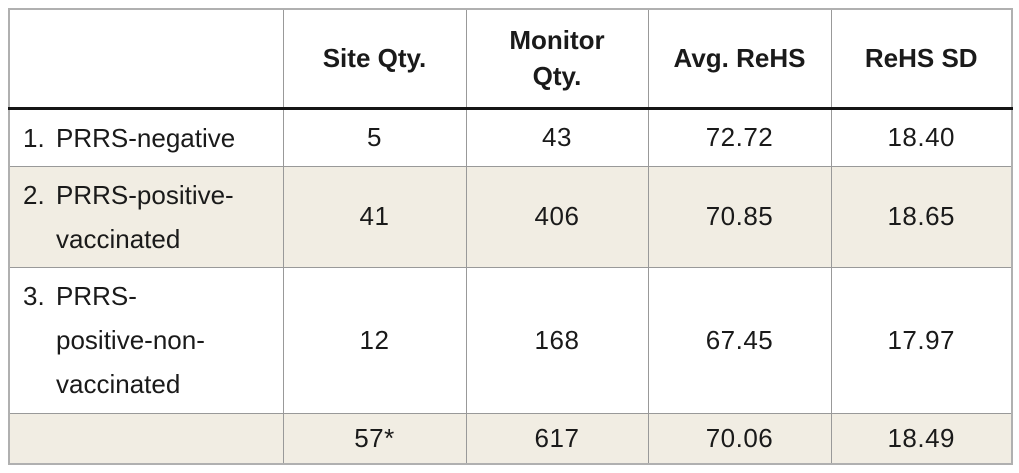 This screenshot has width=1019, height=473. Describe the element at coordinates (739, 59) in the screenshot. I see `header-avg-rehs: Avg. ReHS` at that location.